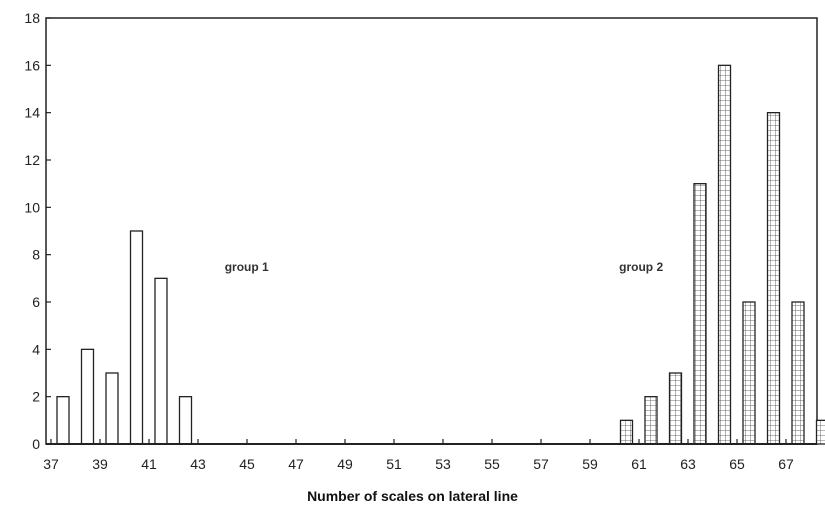  I want to click on x-tick-label-9: 55, so click(492, 464).